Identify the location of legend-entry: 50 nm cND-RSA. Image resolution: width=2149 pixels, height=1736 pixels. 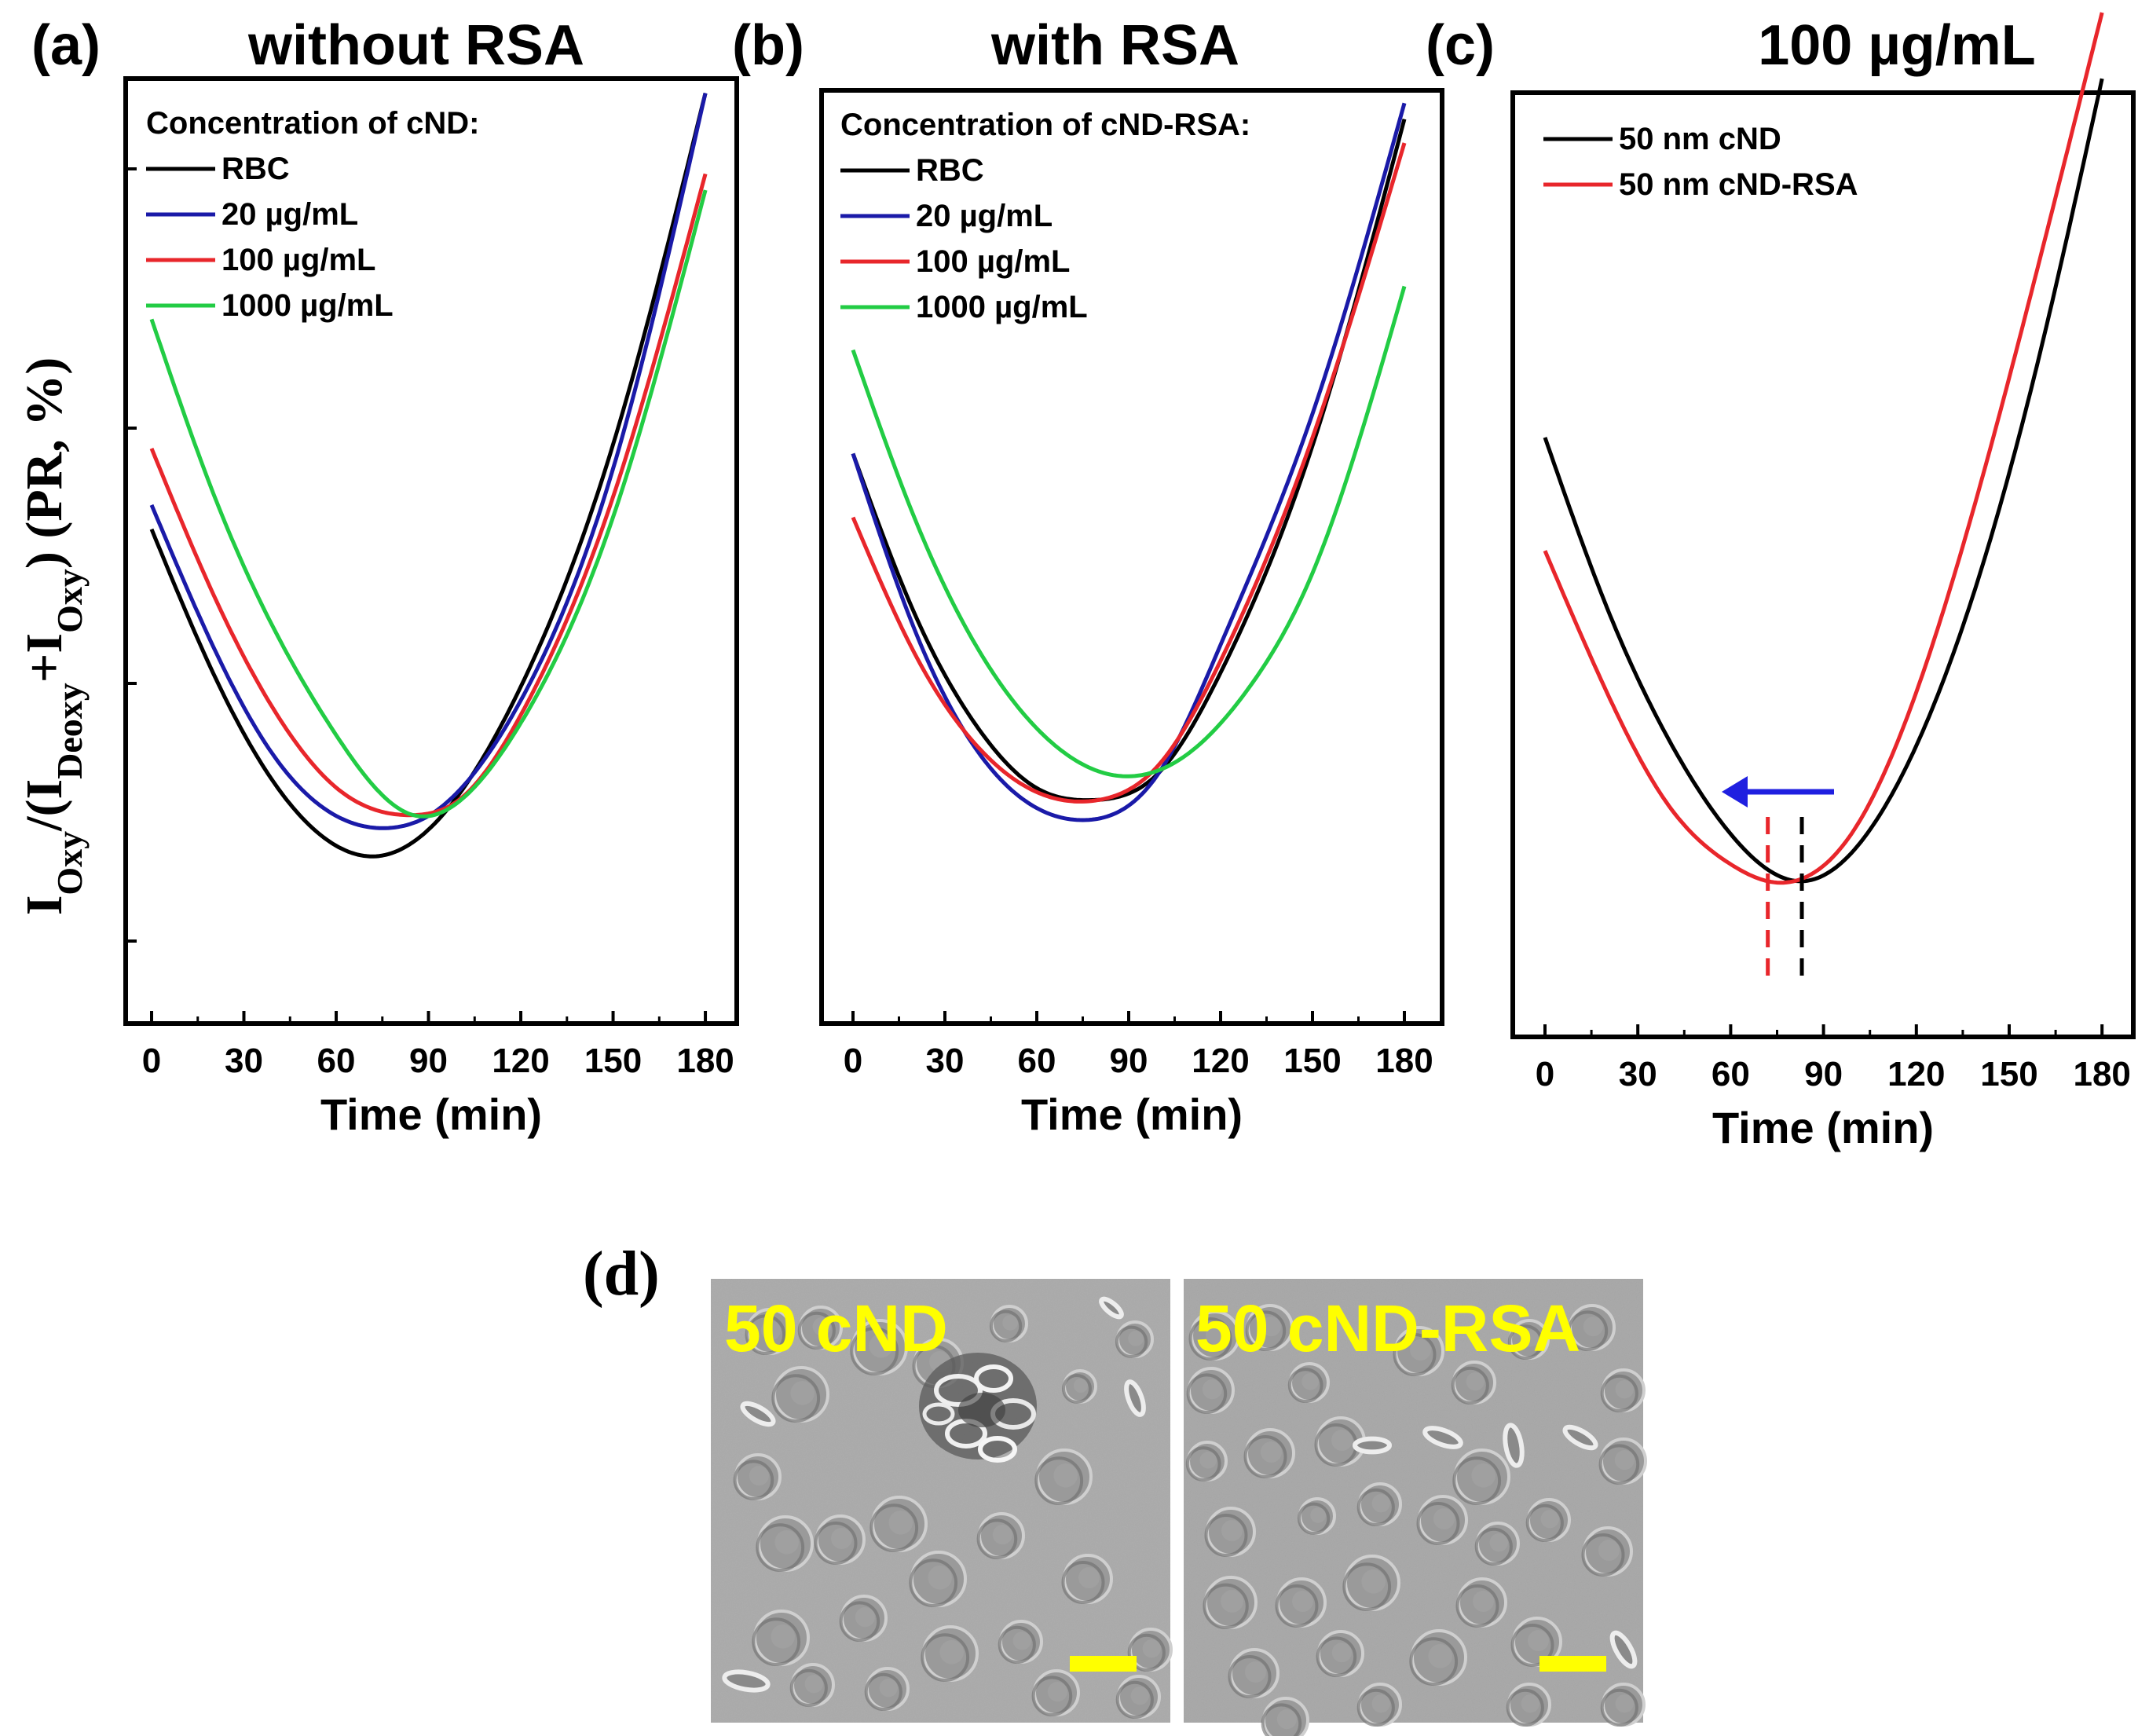
(1739, 184).